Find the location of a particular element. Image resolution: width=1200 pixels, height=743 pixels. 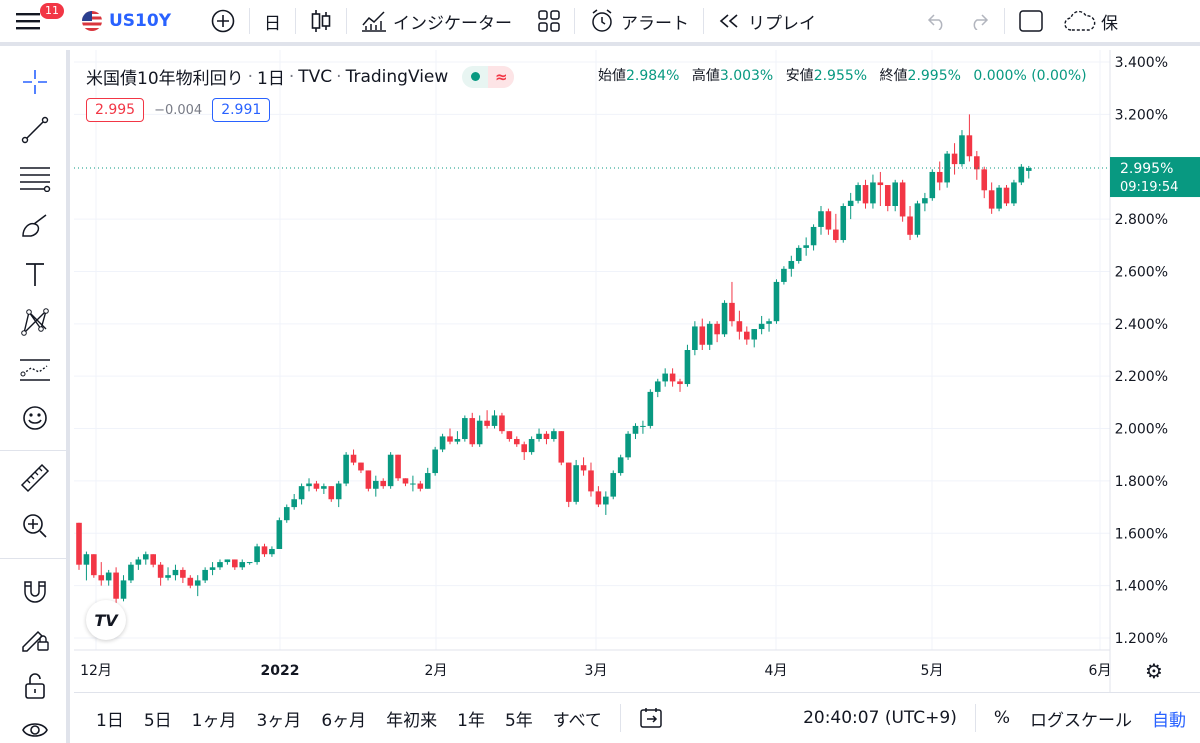

price-tick-label: 1.600% is located at coordinates (1141, 534).